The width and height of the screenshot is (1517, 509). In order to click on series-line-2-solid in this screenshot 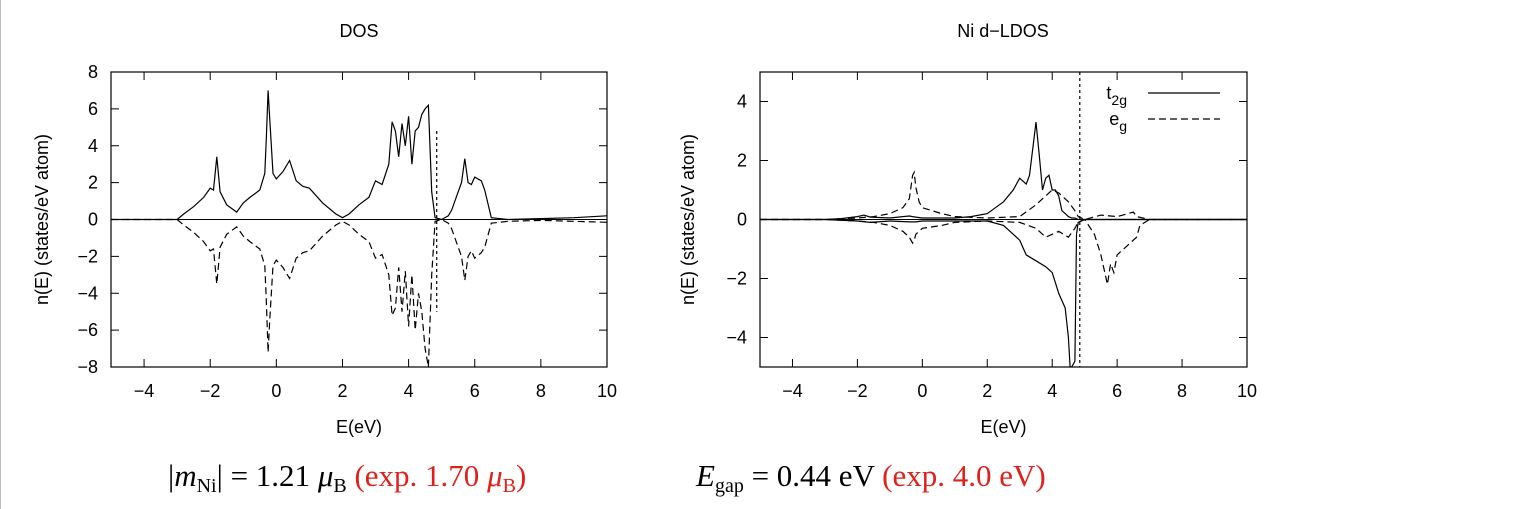, I will do `click(1003, 292)`.